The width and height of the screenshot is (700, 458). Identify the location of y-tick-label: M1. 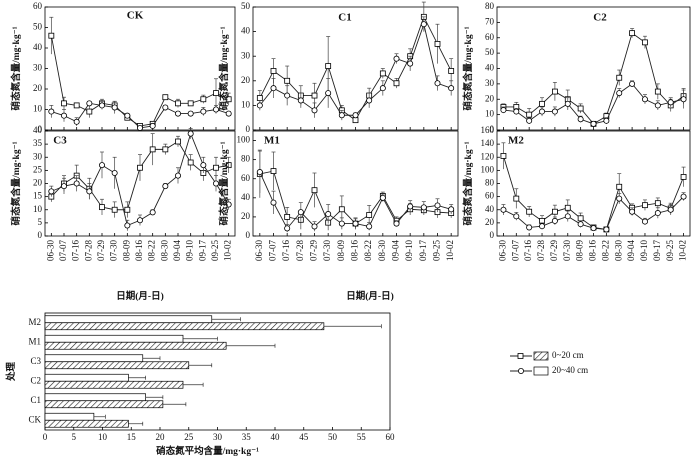
(34, 341).